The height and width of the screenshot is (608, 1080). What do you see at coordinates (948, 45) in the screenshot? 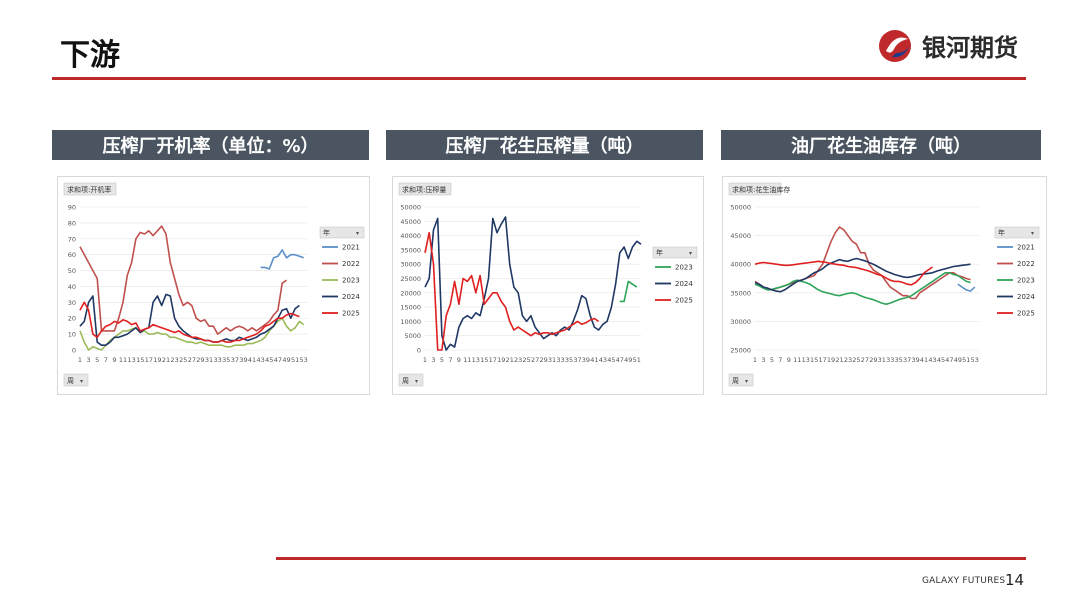
I see `brand-logo: 银河期货` at bounding box center [948, 45].